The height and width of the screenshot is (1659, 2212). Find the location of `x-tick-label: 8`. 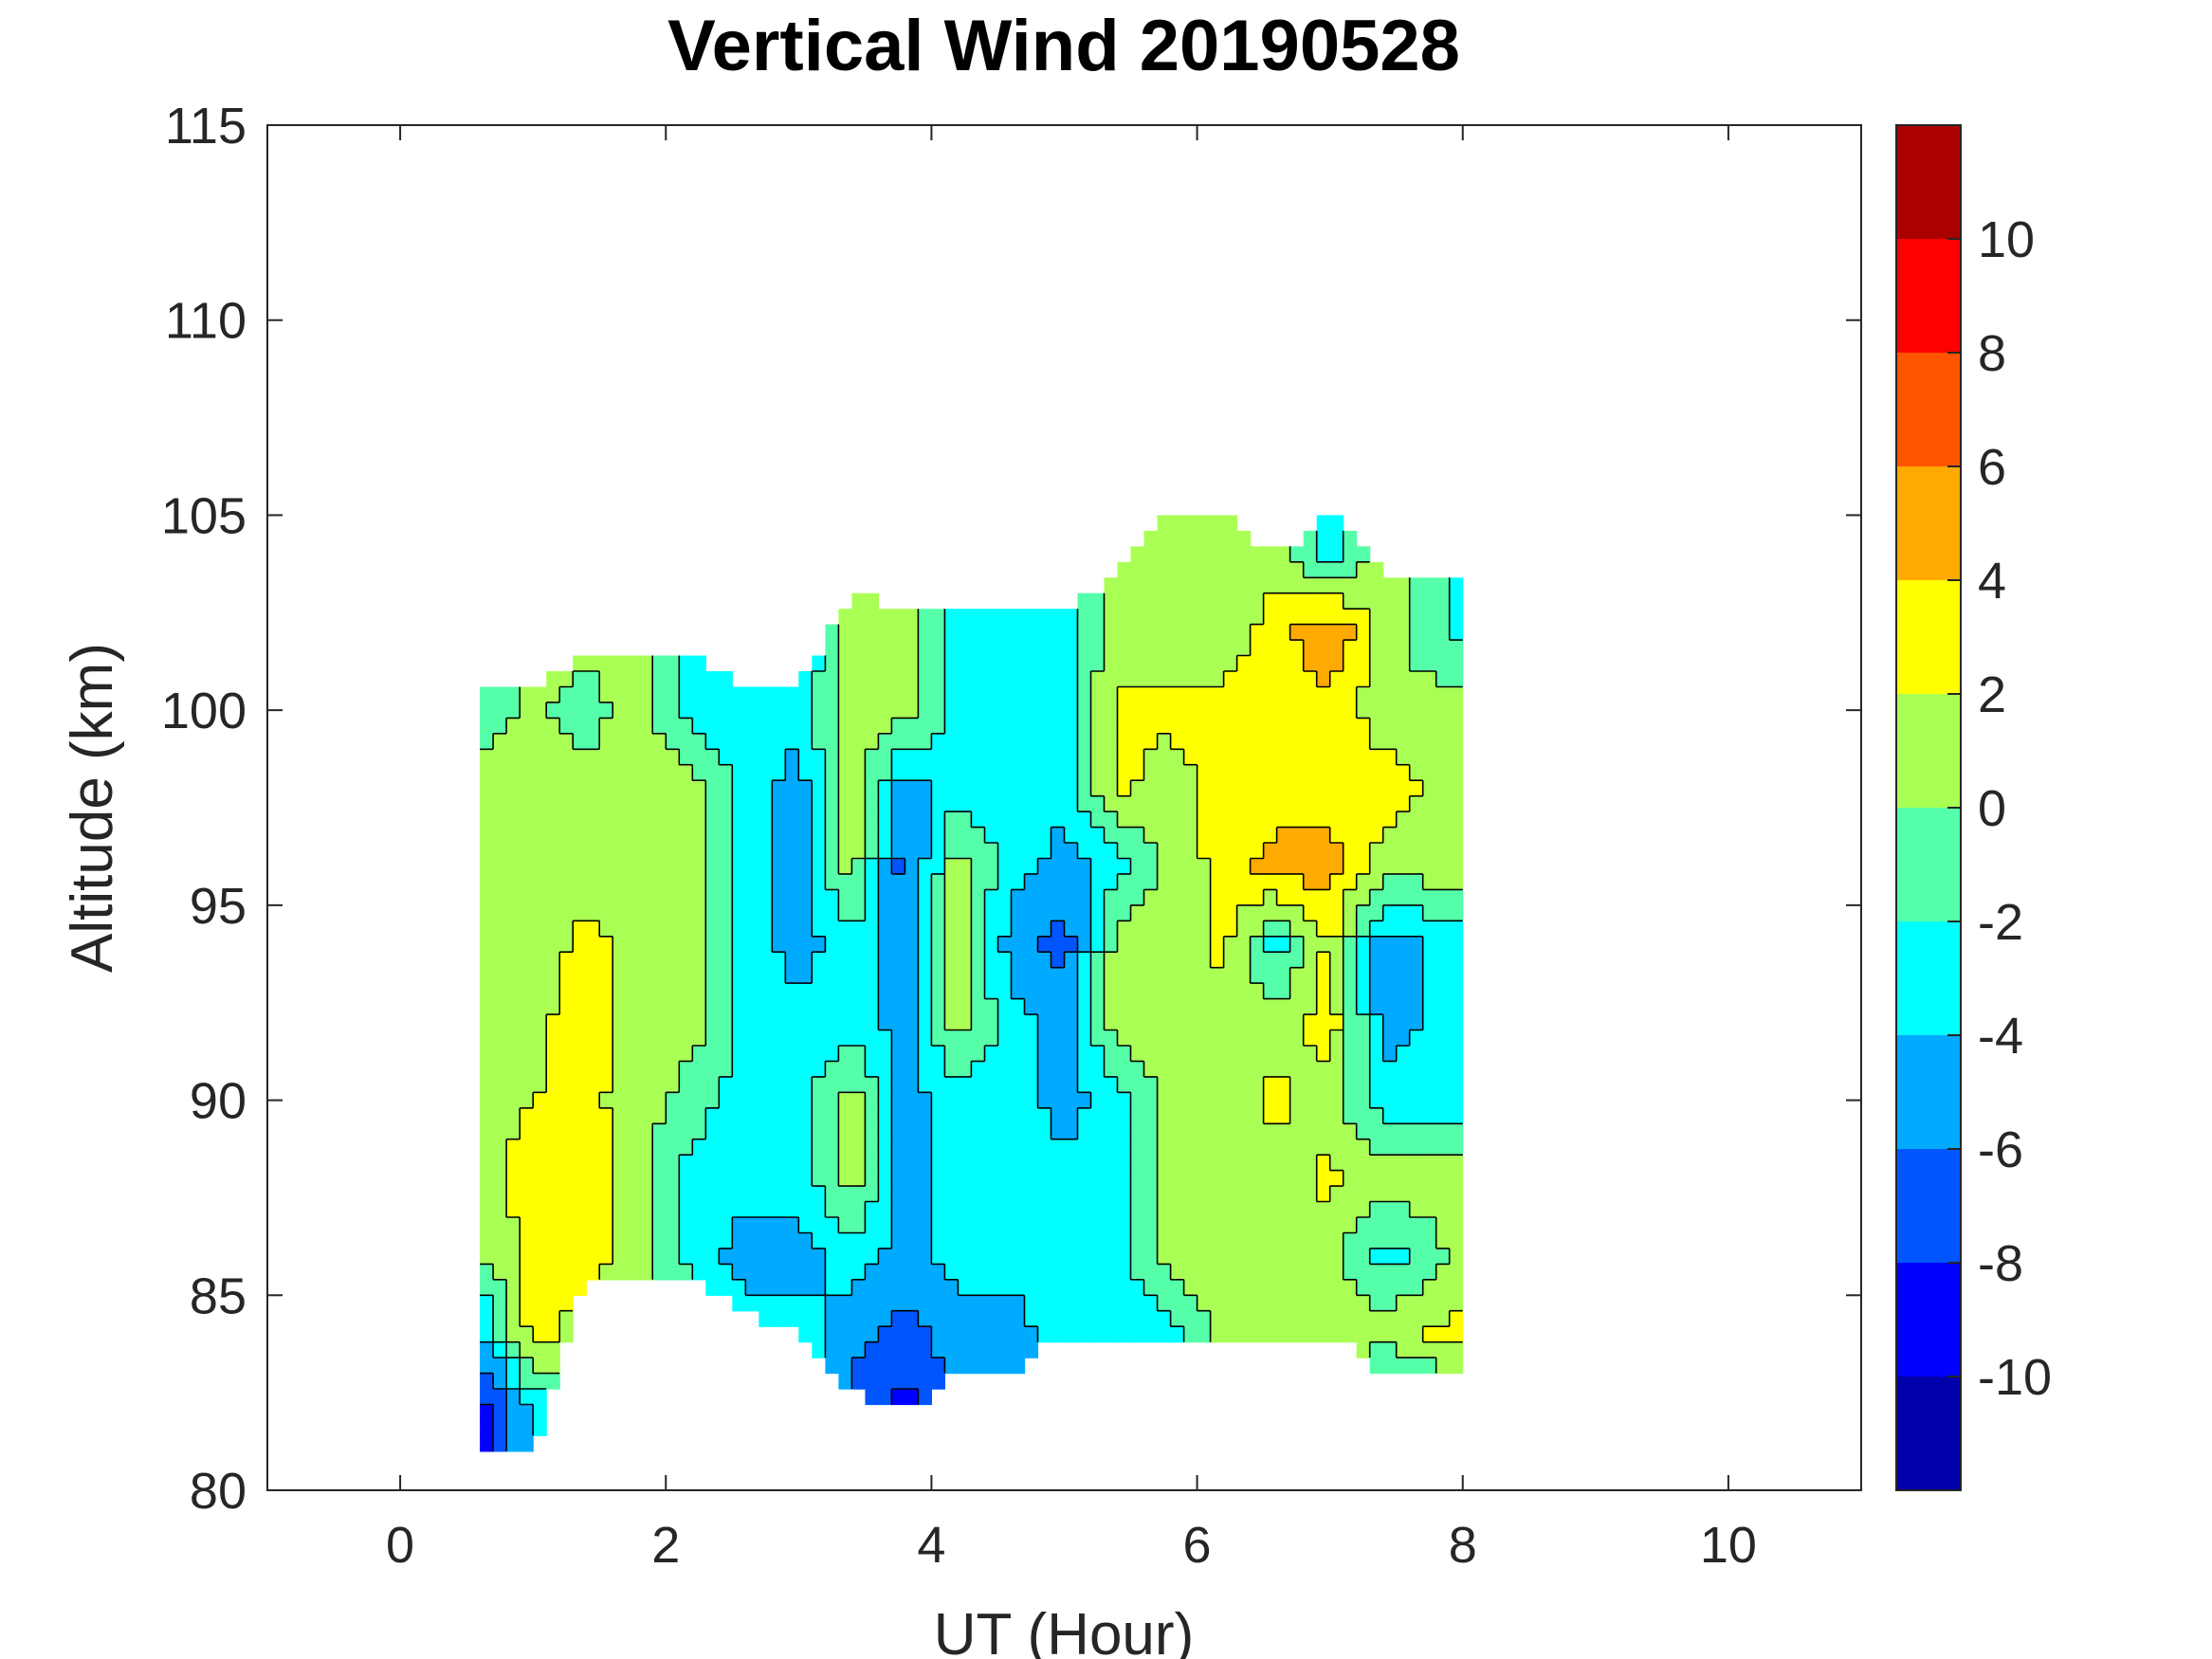

x-tick-label: 8 is located at coordinates (1463, 1545).